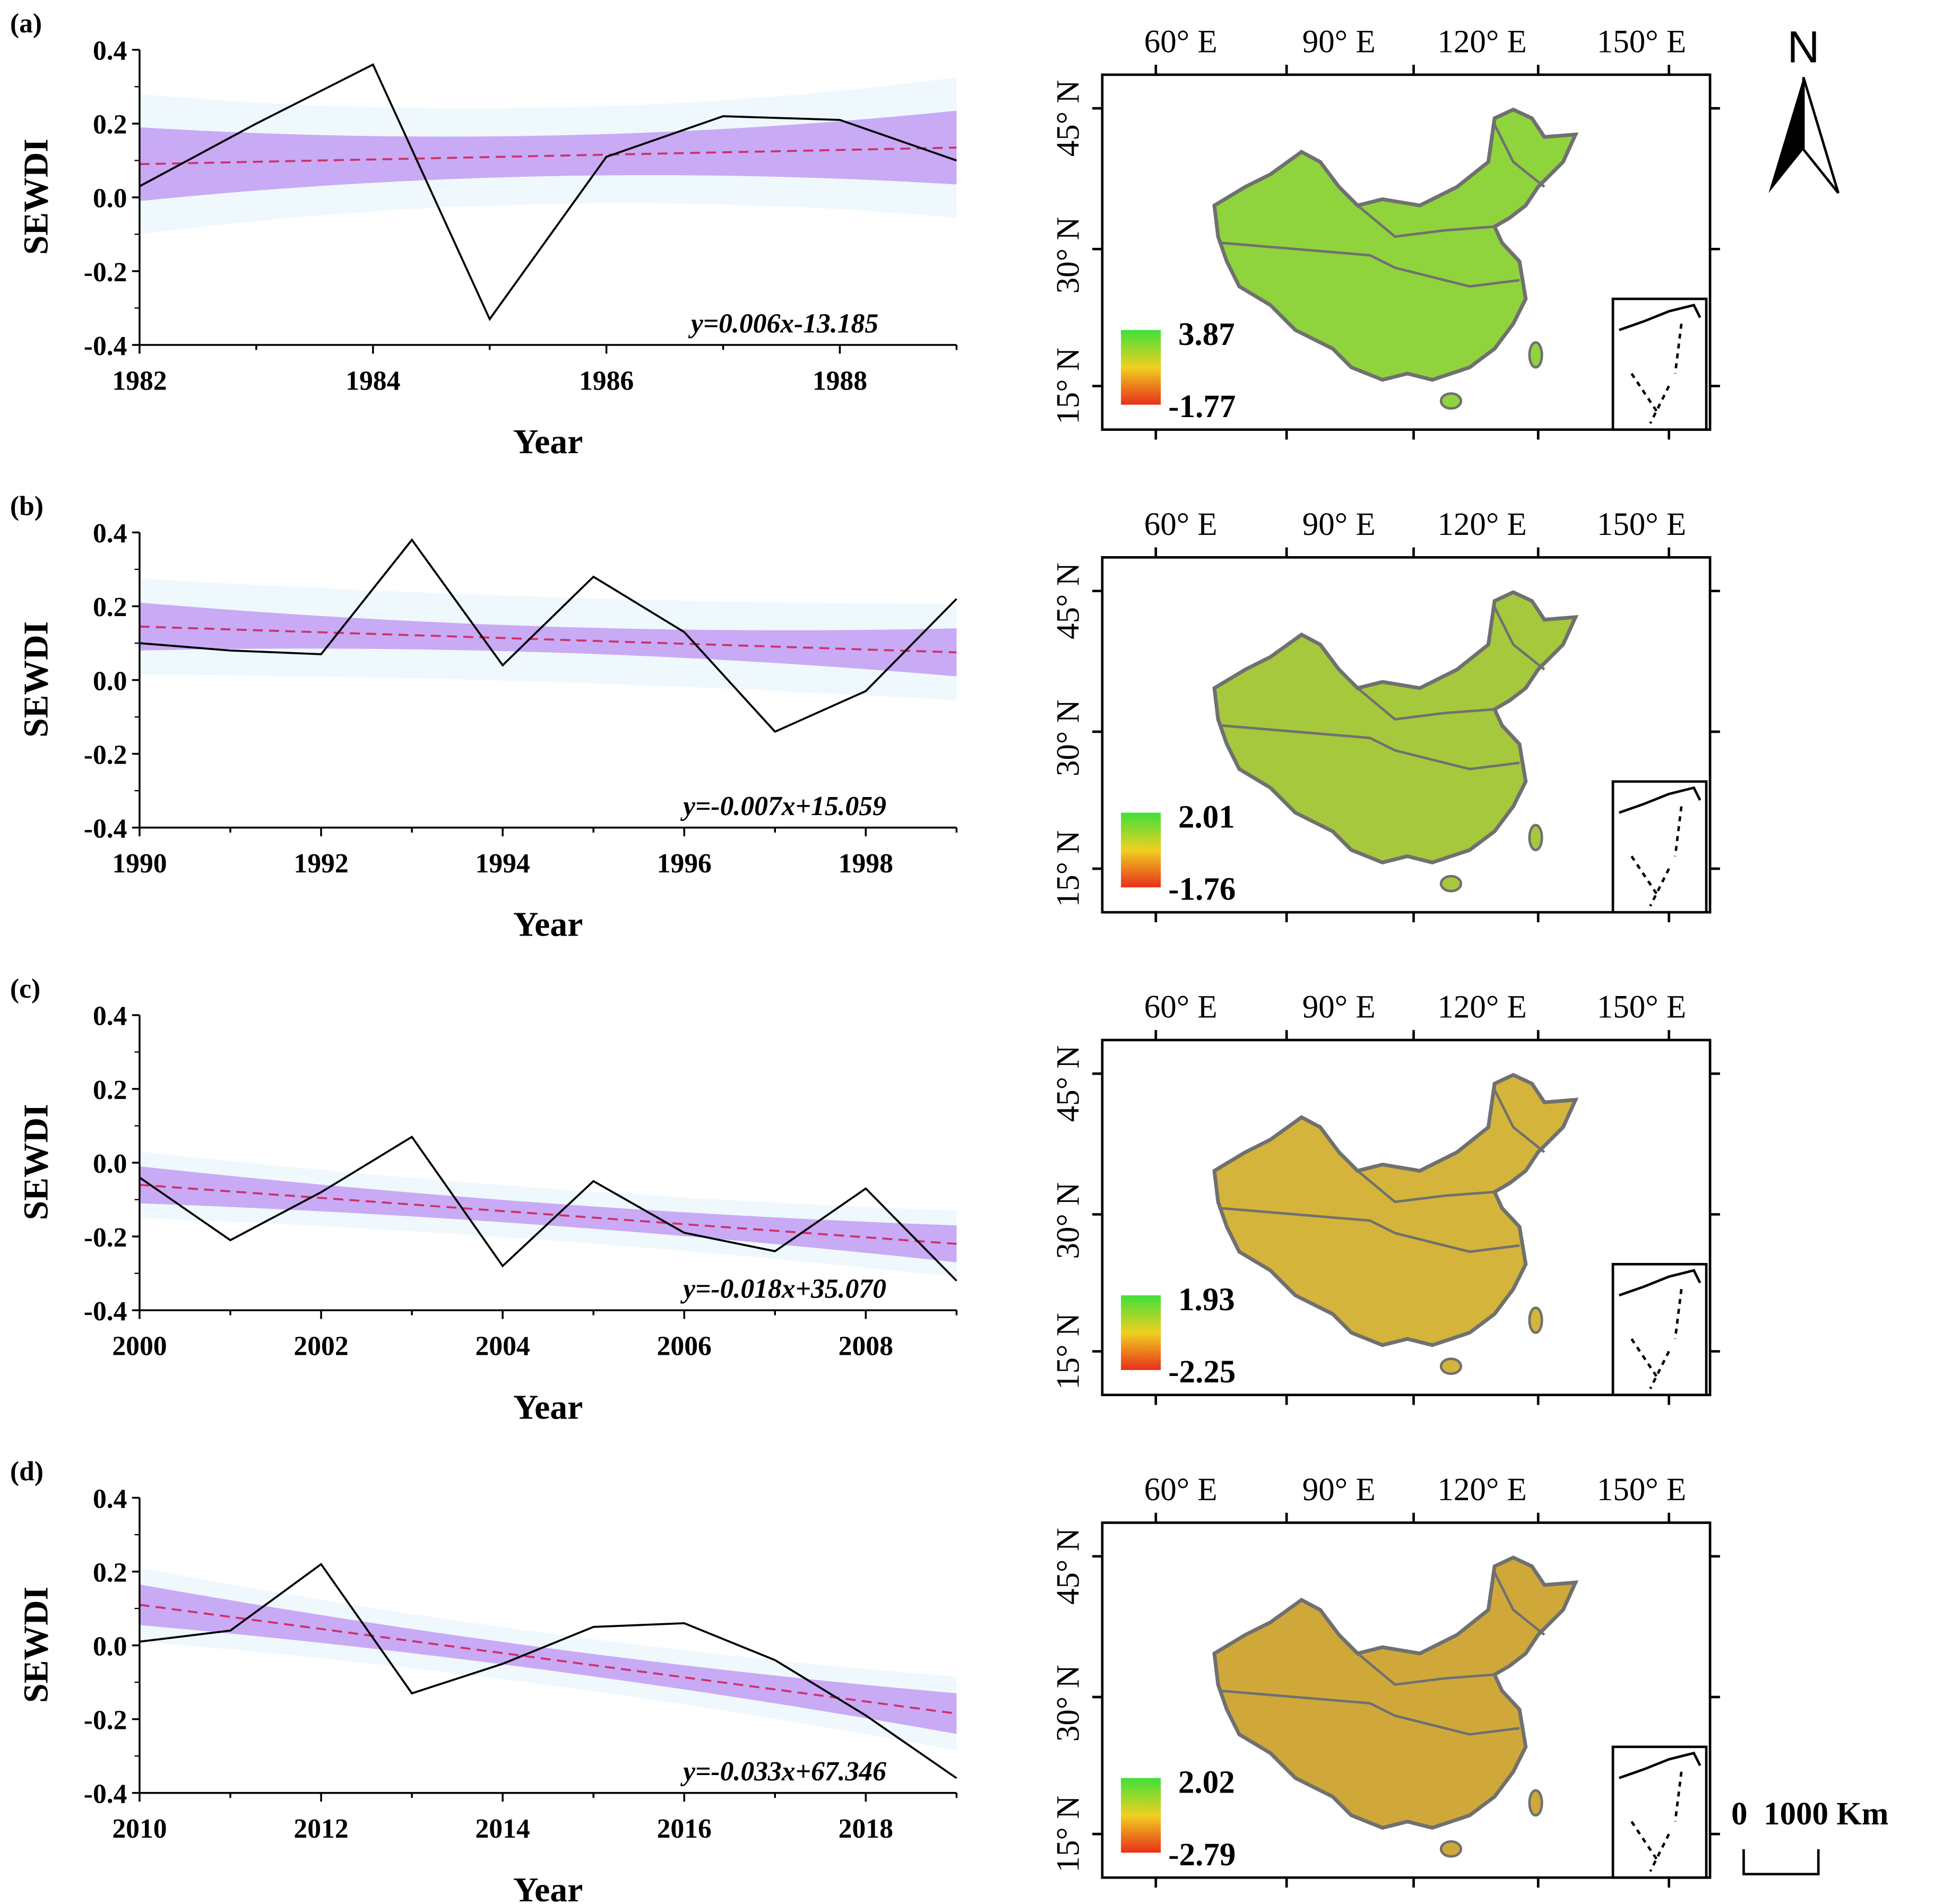  Describe the element at coordinates (139, 1346) in the screenshot. I see `x-tick-label: 2000` at that location.